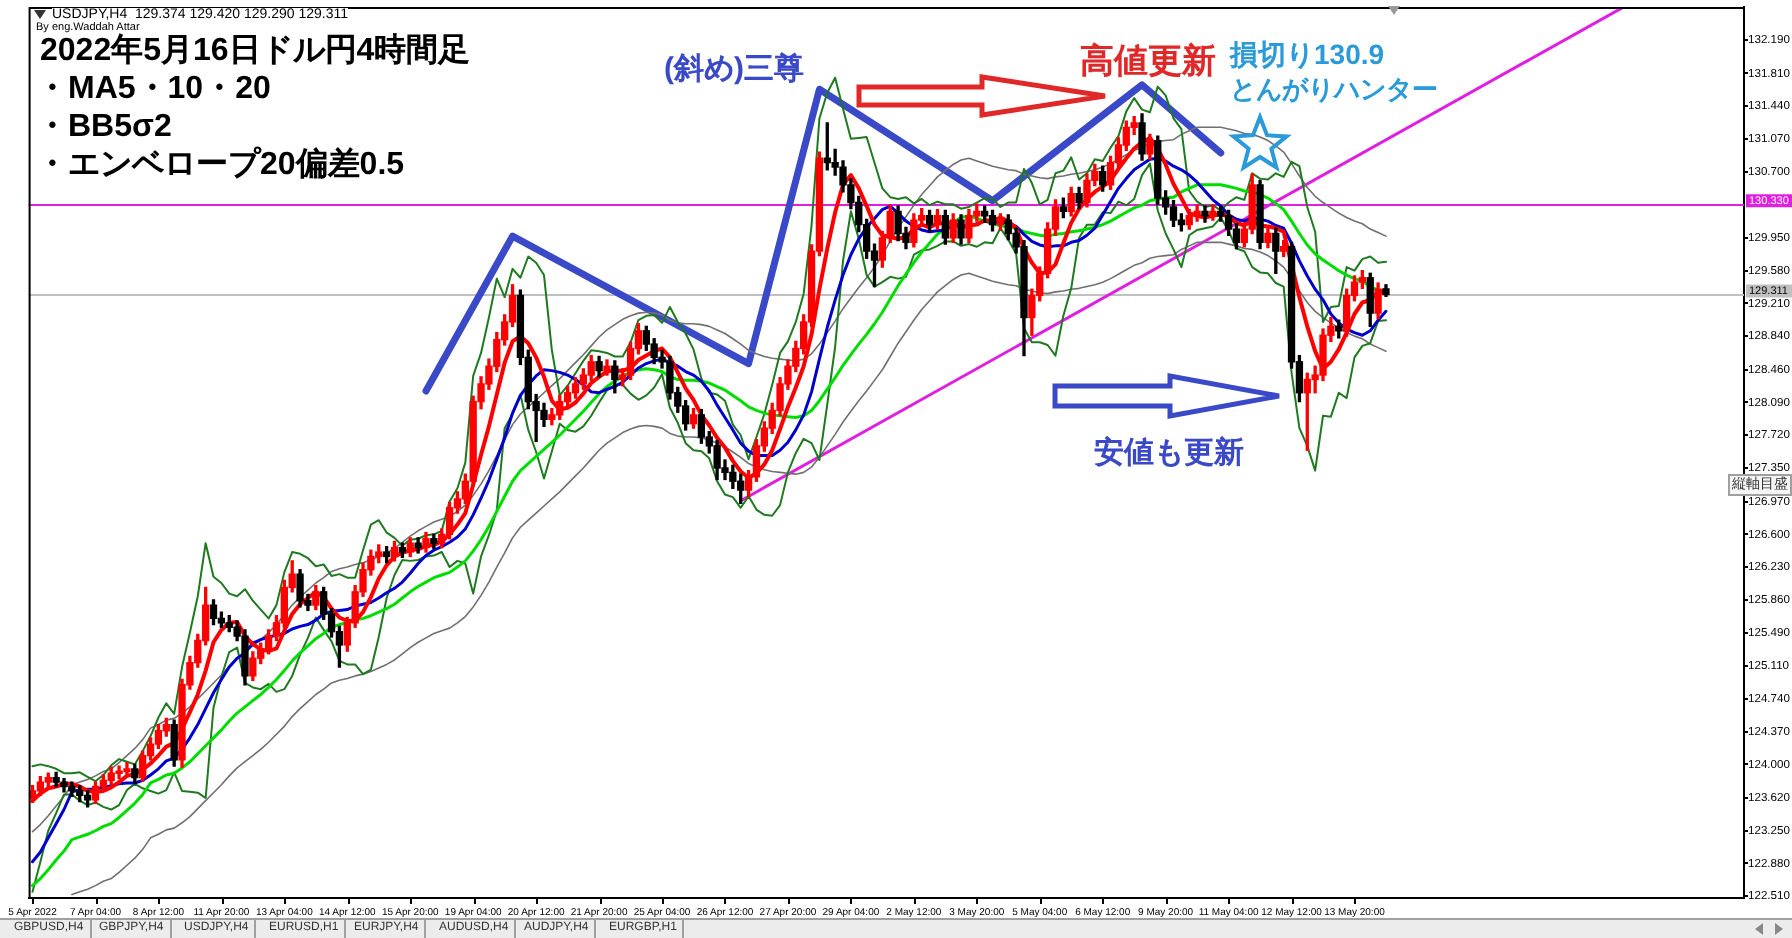 The image size is (1792, 938). I want to click on annotation: 損切り130.9, so click(1307, 54).